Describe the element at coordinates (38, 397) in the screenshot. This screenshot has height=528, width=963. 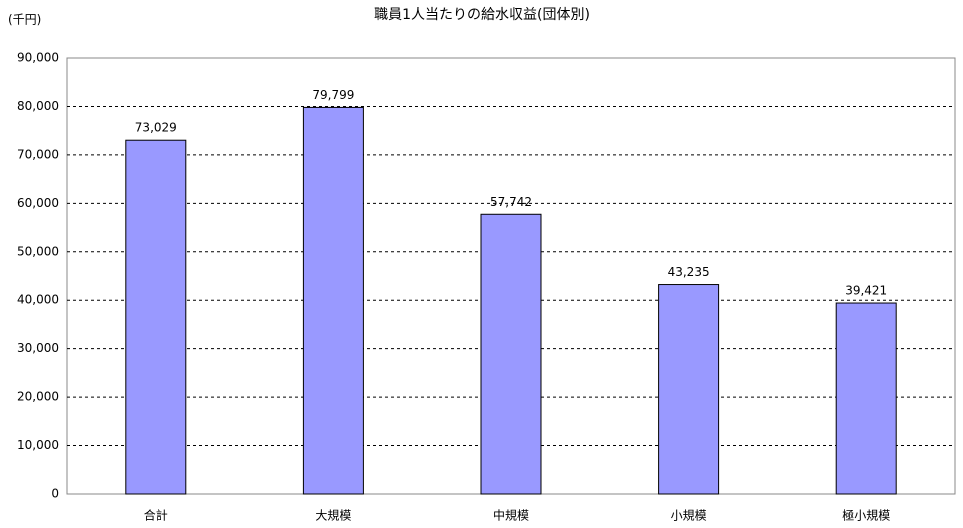
I see `y-tick-label: 20,000` at that location.